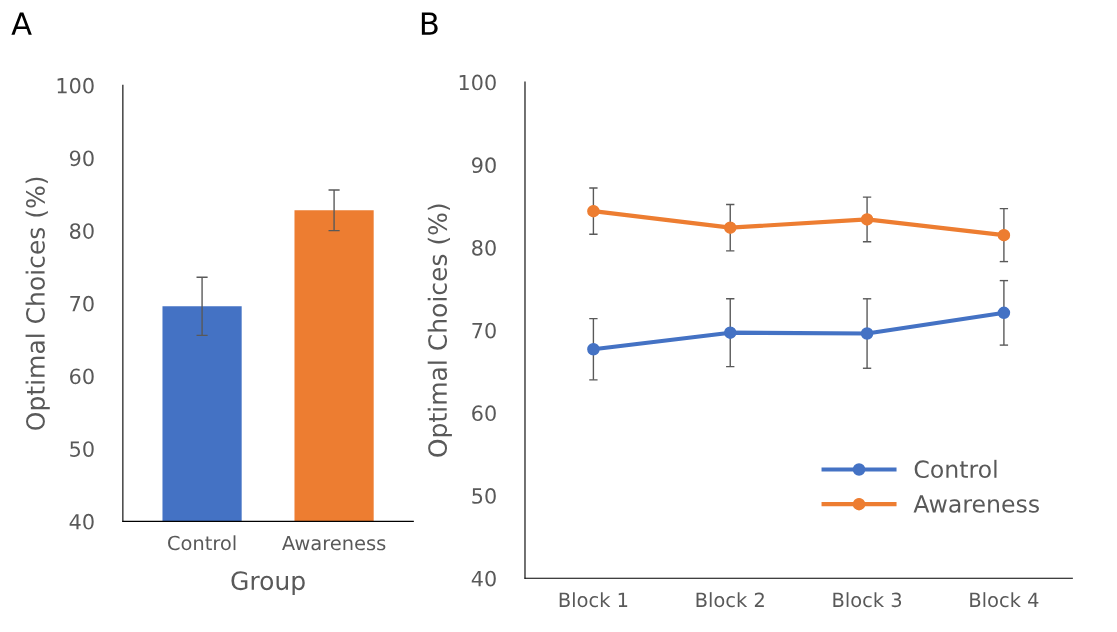  What do you see at coordinates (867, 600) in the screenshot?
I see `x-tick-label: Block 3` at bounding box center [867, 600].